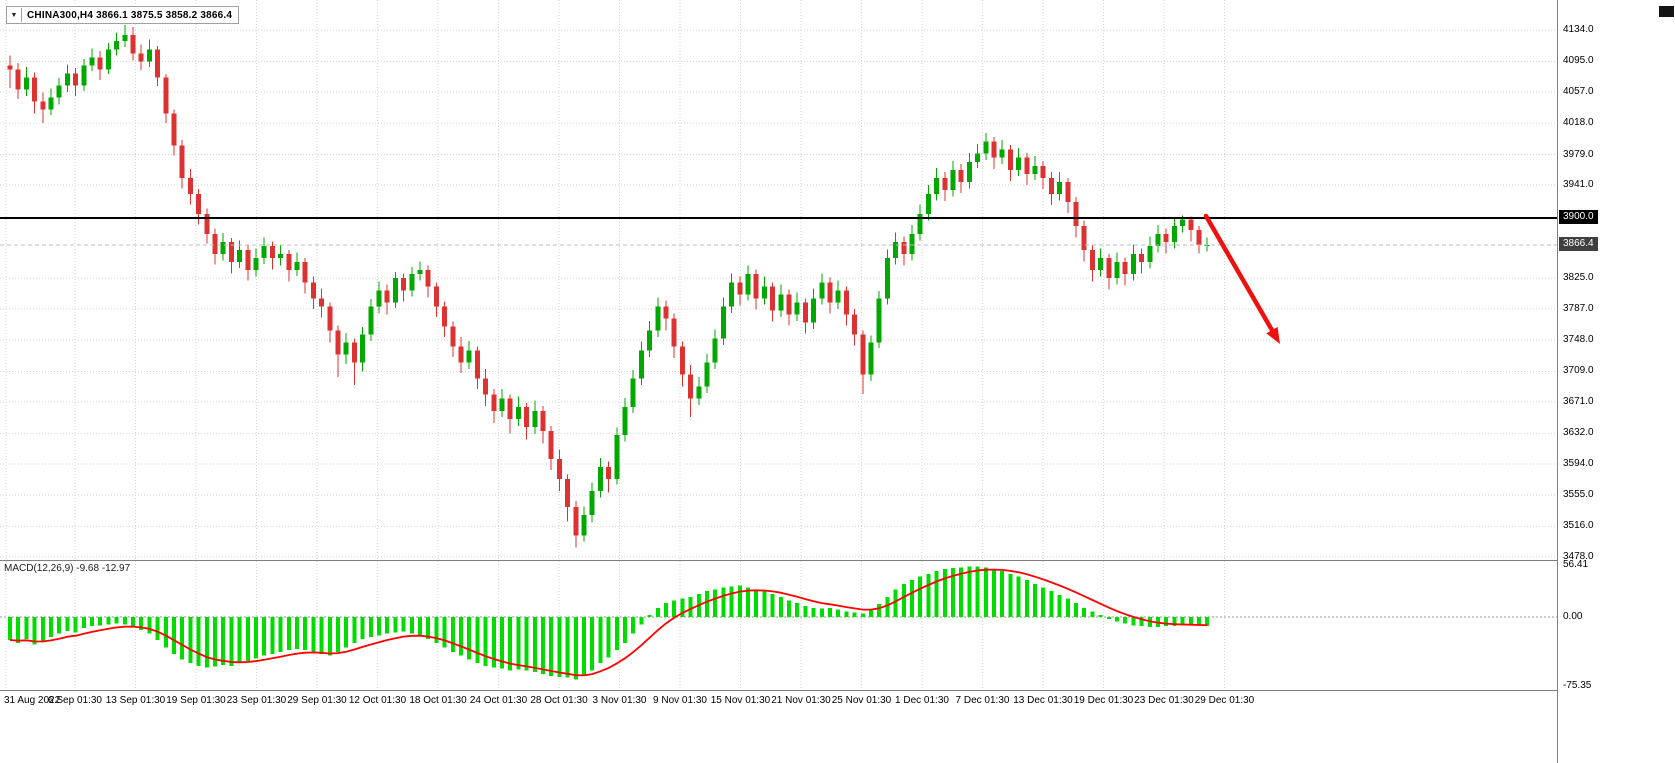  I want to click on macd-histogram, so click(609, 623).